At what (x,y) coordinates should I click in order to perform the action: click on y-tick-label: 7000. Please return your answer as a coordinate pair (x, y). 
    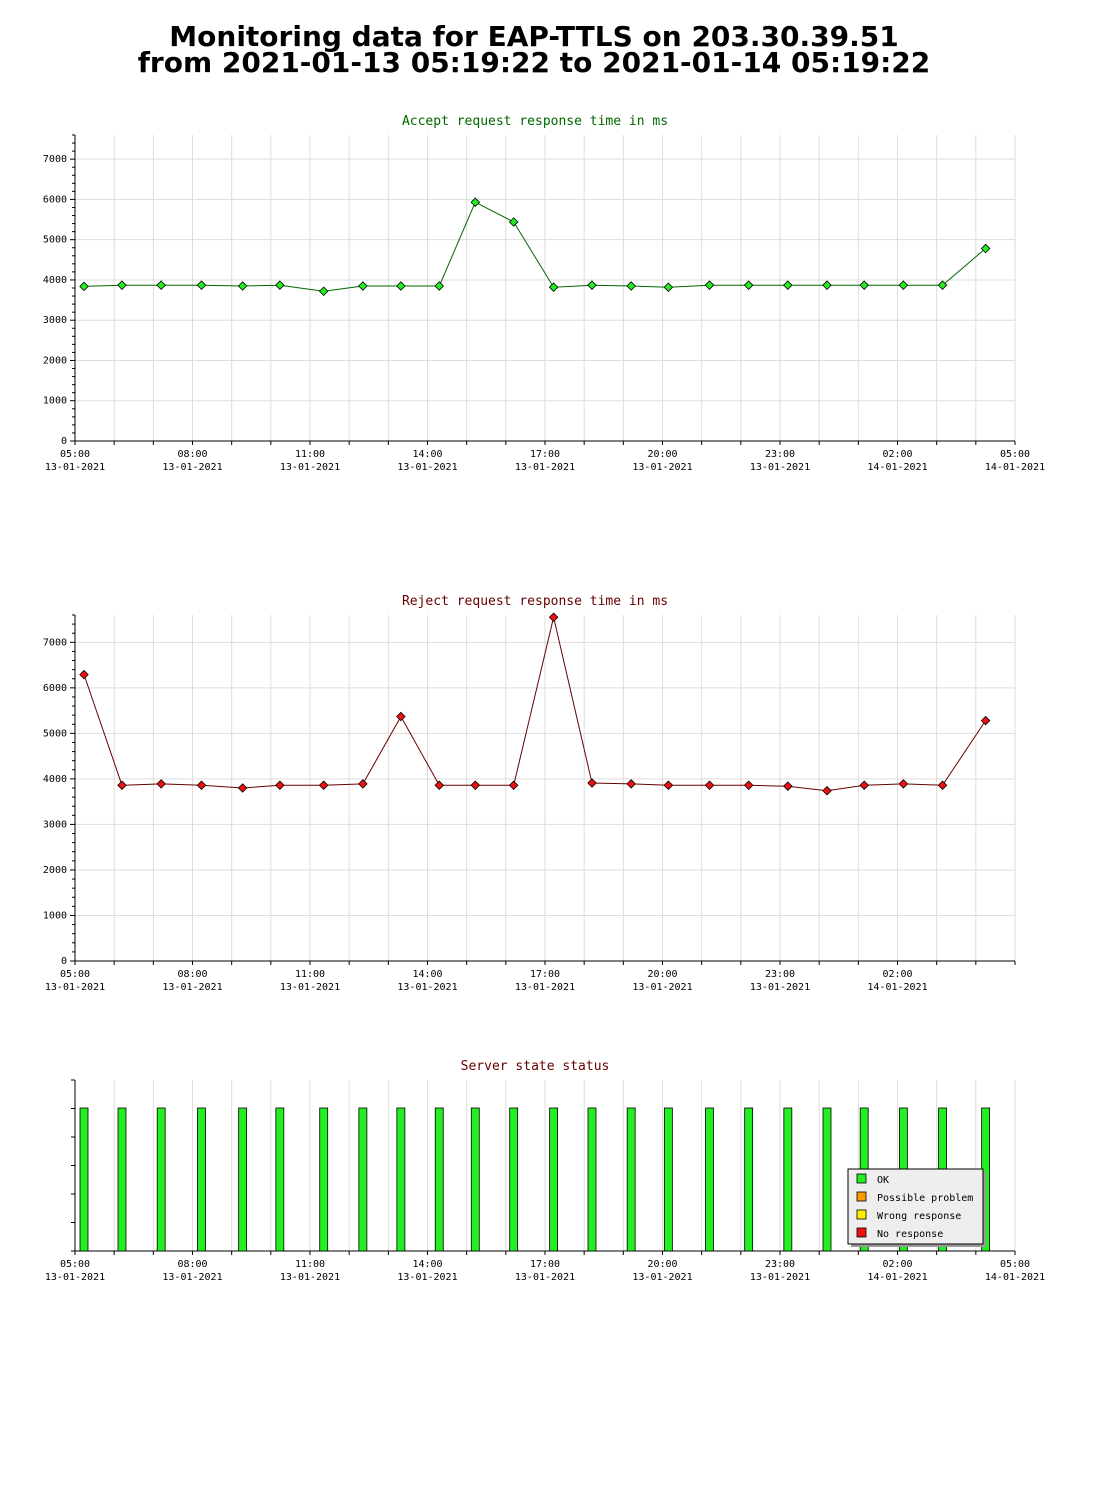
    Looking at the image, I should click on (55, 642).